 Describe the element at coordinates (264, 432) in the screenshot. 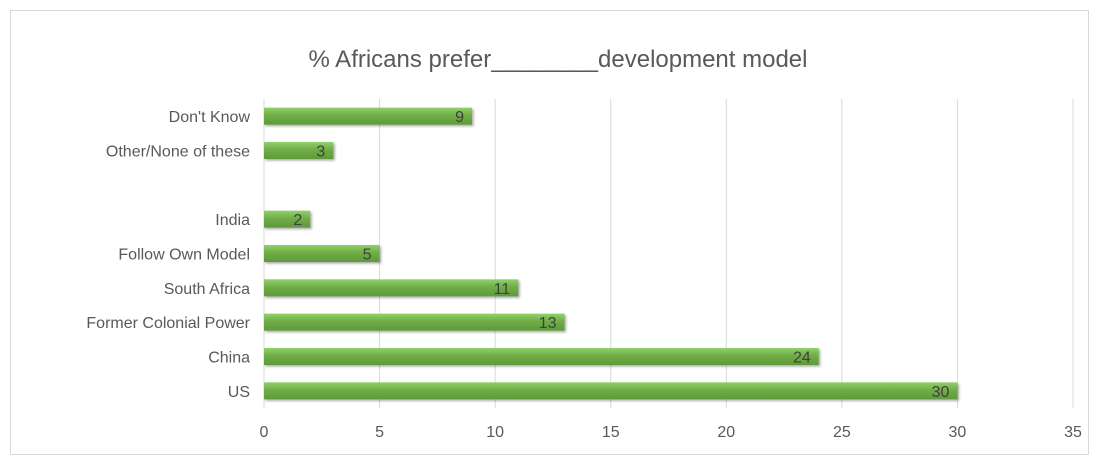

I see `x-tick-label: 0` at that location.